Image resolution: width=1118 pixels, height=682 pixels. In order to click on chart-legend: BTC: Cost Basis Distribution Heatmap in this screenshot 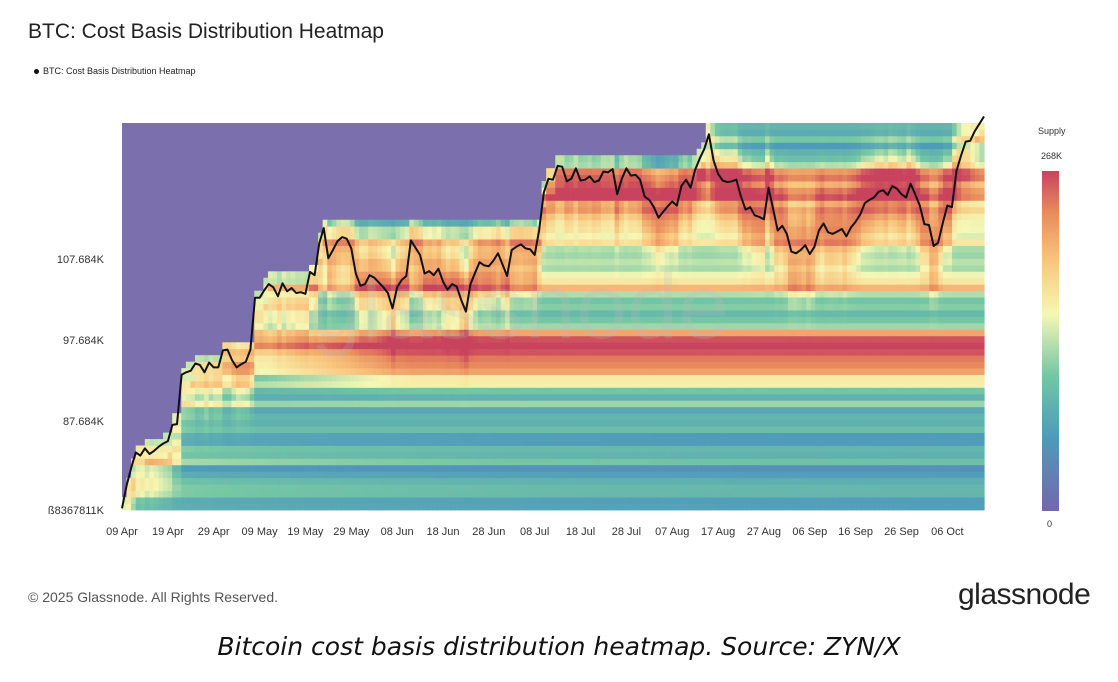, I will do `click(115, 71)`.